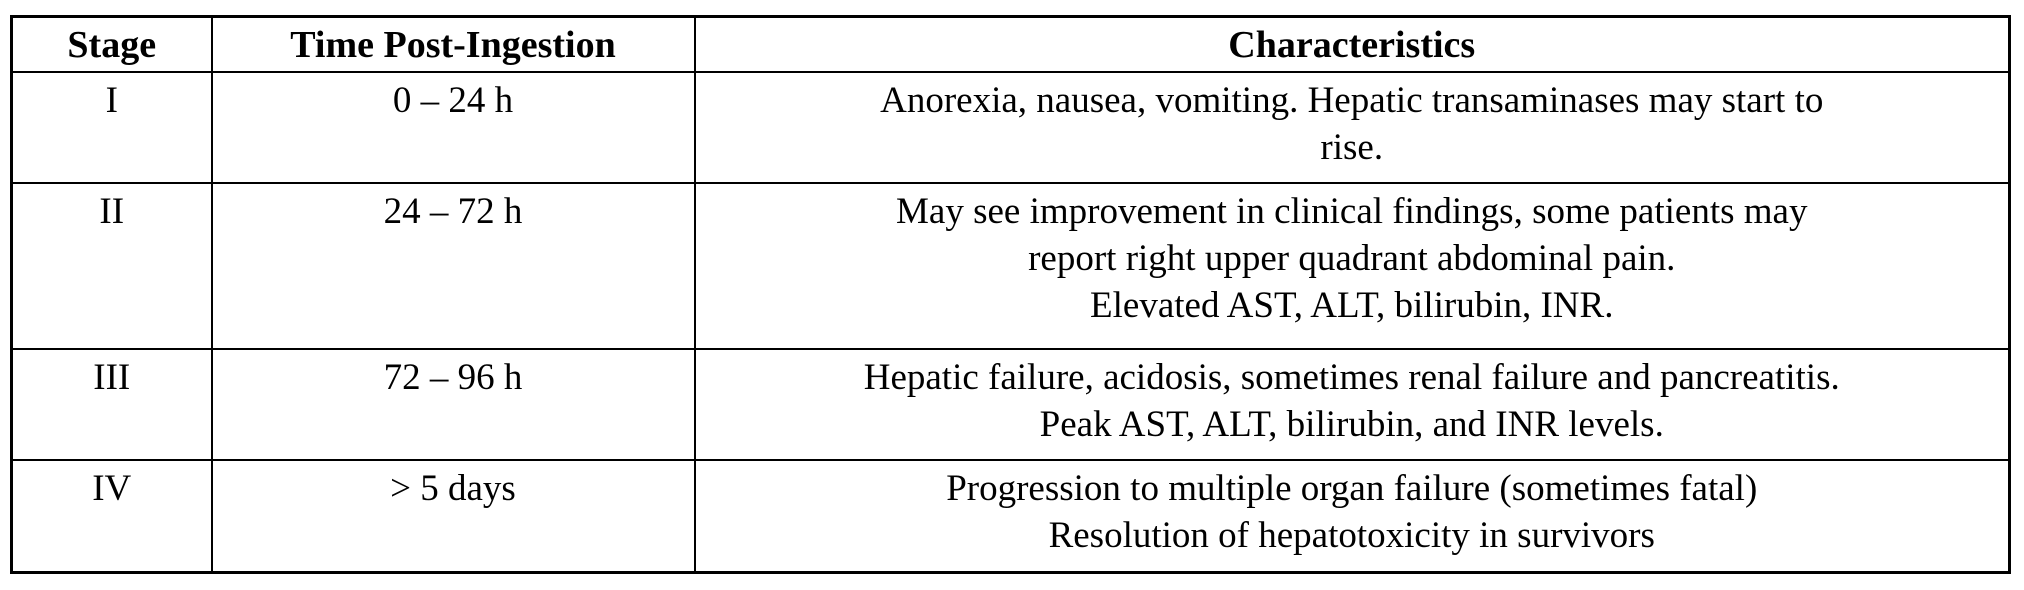 The width and height of the screenshot is (2024, 590). What do you see at coordinates (112, 211) in the screenshot?
I see `stage-value: II` at bounding box center [112, 211].